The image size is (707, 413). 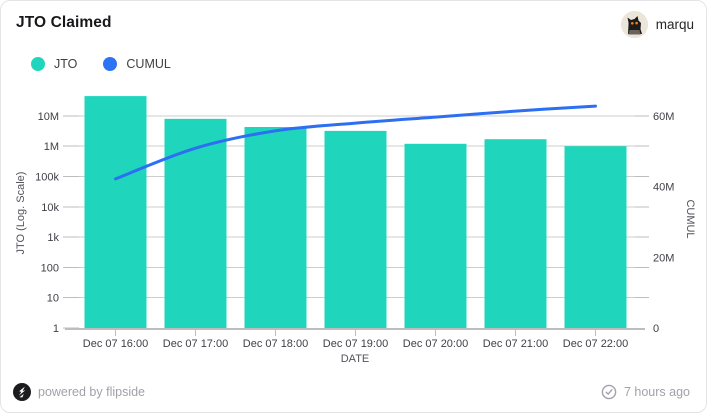 What do you see at coordinates (595, 344) in the screenshot?
I see `x-axis-tick-label: Dec 07 22:00` at bounding box center [595, 344].